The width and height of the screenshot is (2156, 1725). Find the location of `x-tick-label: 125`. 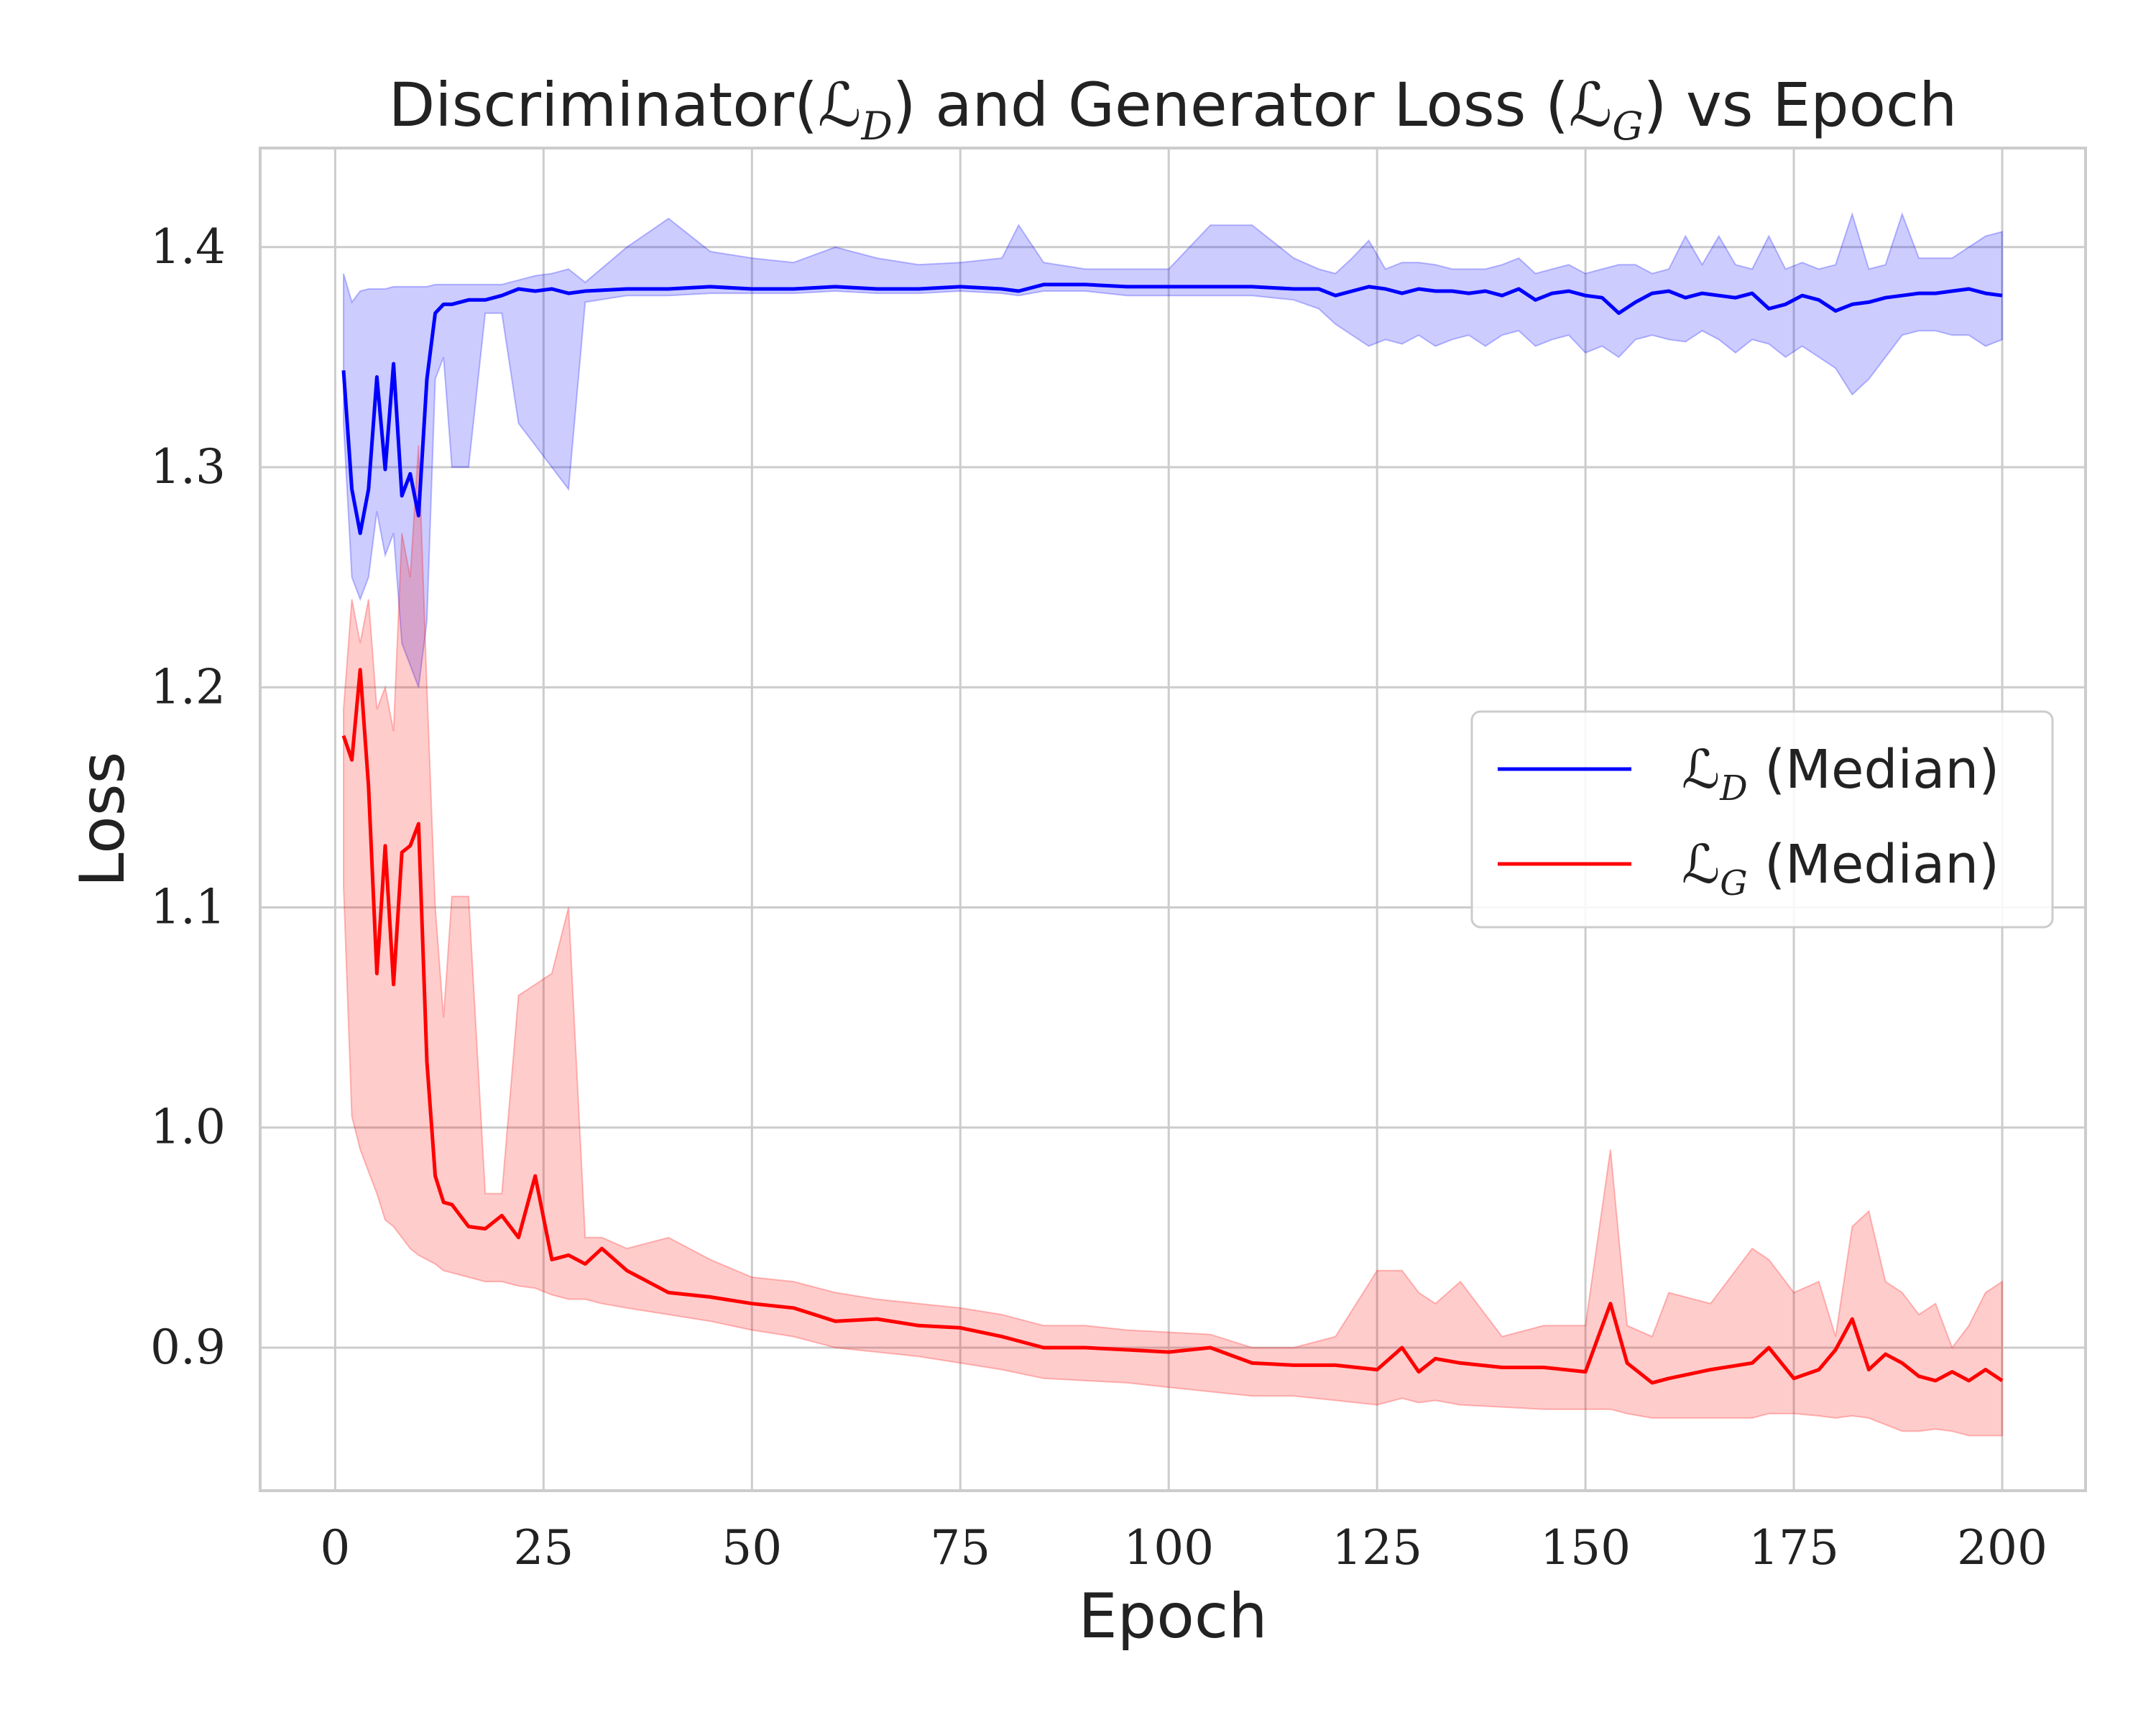

x-tick-label: 125 is located at coordinates (1377, 1548).